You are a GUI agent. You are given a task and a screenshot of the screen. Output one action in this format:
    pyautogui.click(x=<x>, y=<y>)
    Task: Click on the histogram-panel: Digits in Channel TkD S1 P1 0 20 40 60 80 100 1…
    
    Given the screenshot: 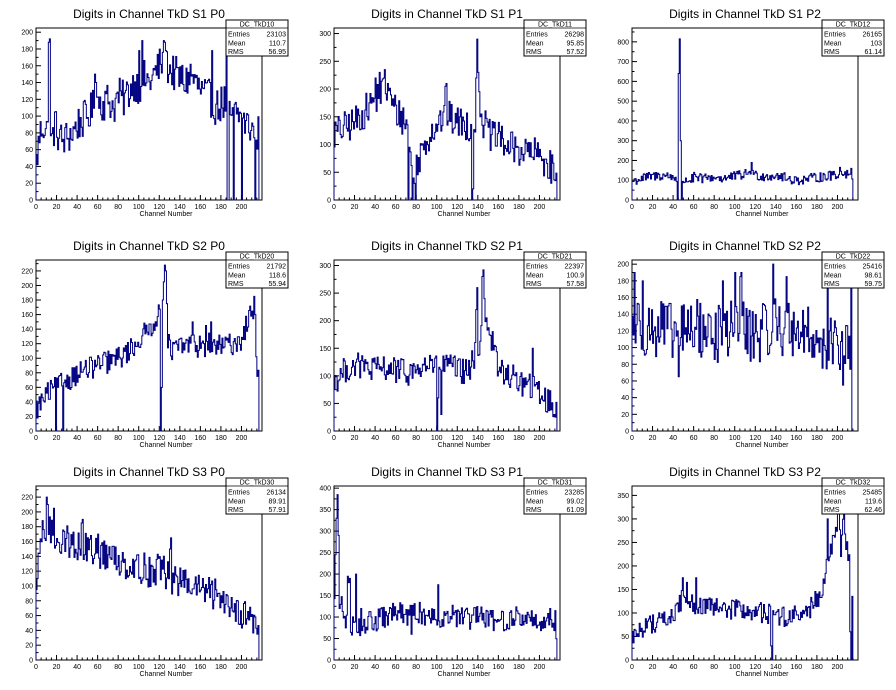 What is the action you would take?
    pyautogui.click(x=453, y=112)
    